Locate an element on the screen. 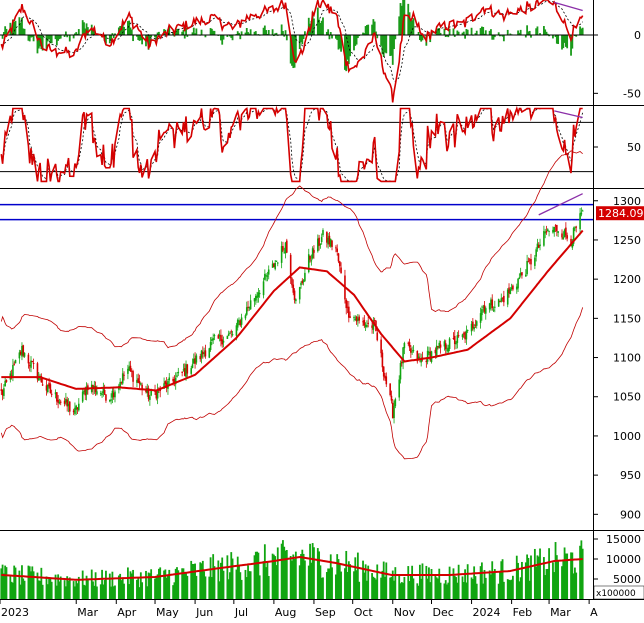 The height and width of the screenshot is (623, 644). price-y-tick-label: 1050 is located at coordinates (627, 397).